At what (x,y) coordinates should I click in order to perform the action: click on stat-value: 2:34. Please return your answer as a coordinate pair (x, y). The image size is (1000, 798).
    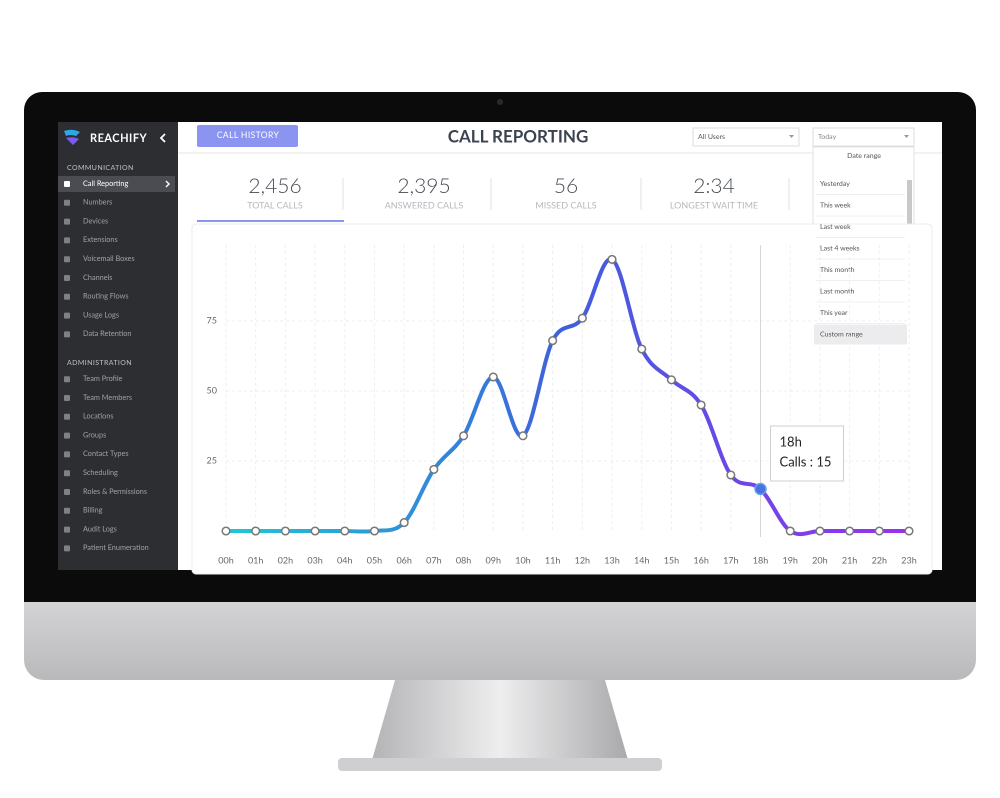
    Looking at the image, I should click on (714, 185).